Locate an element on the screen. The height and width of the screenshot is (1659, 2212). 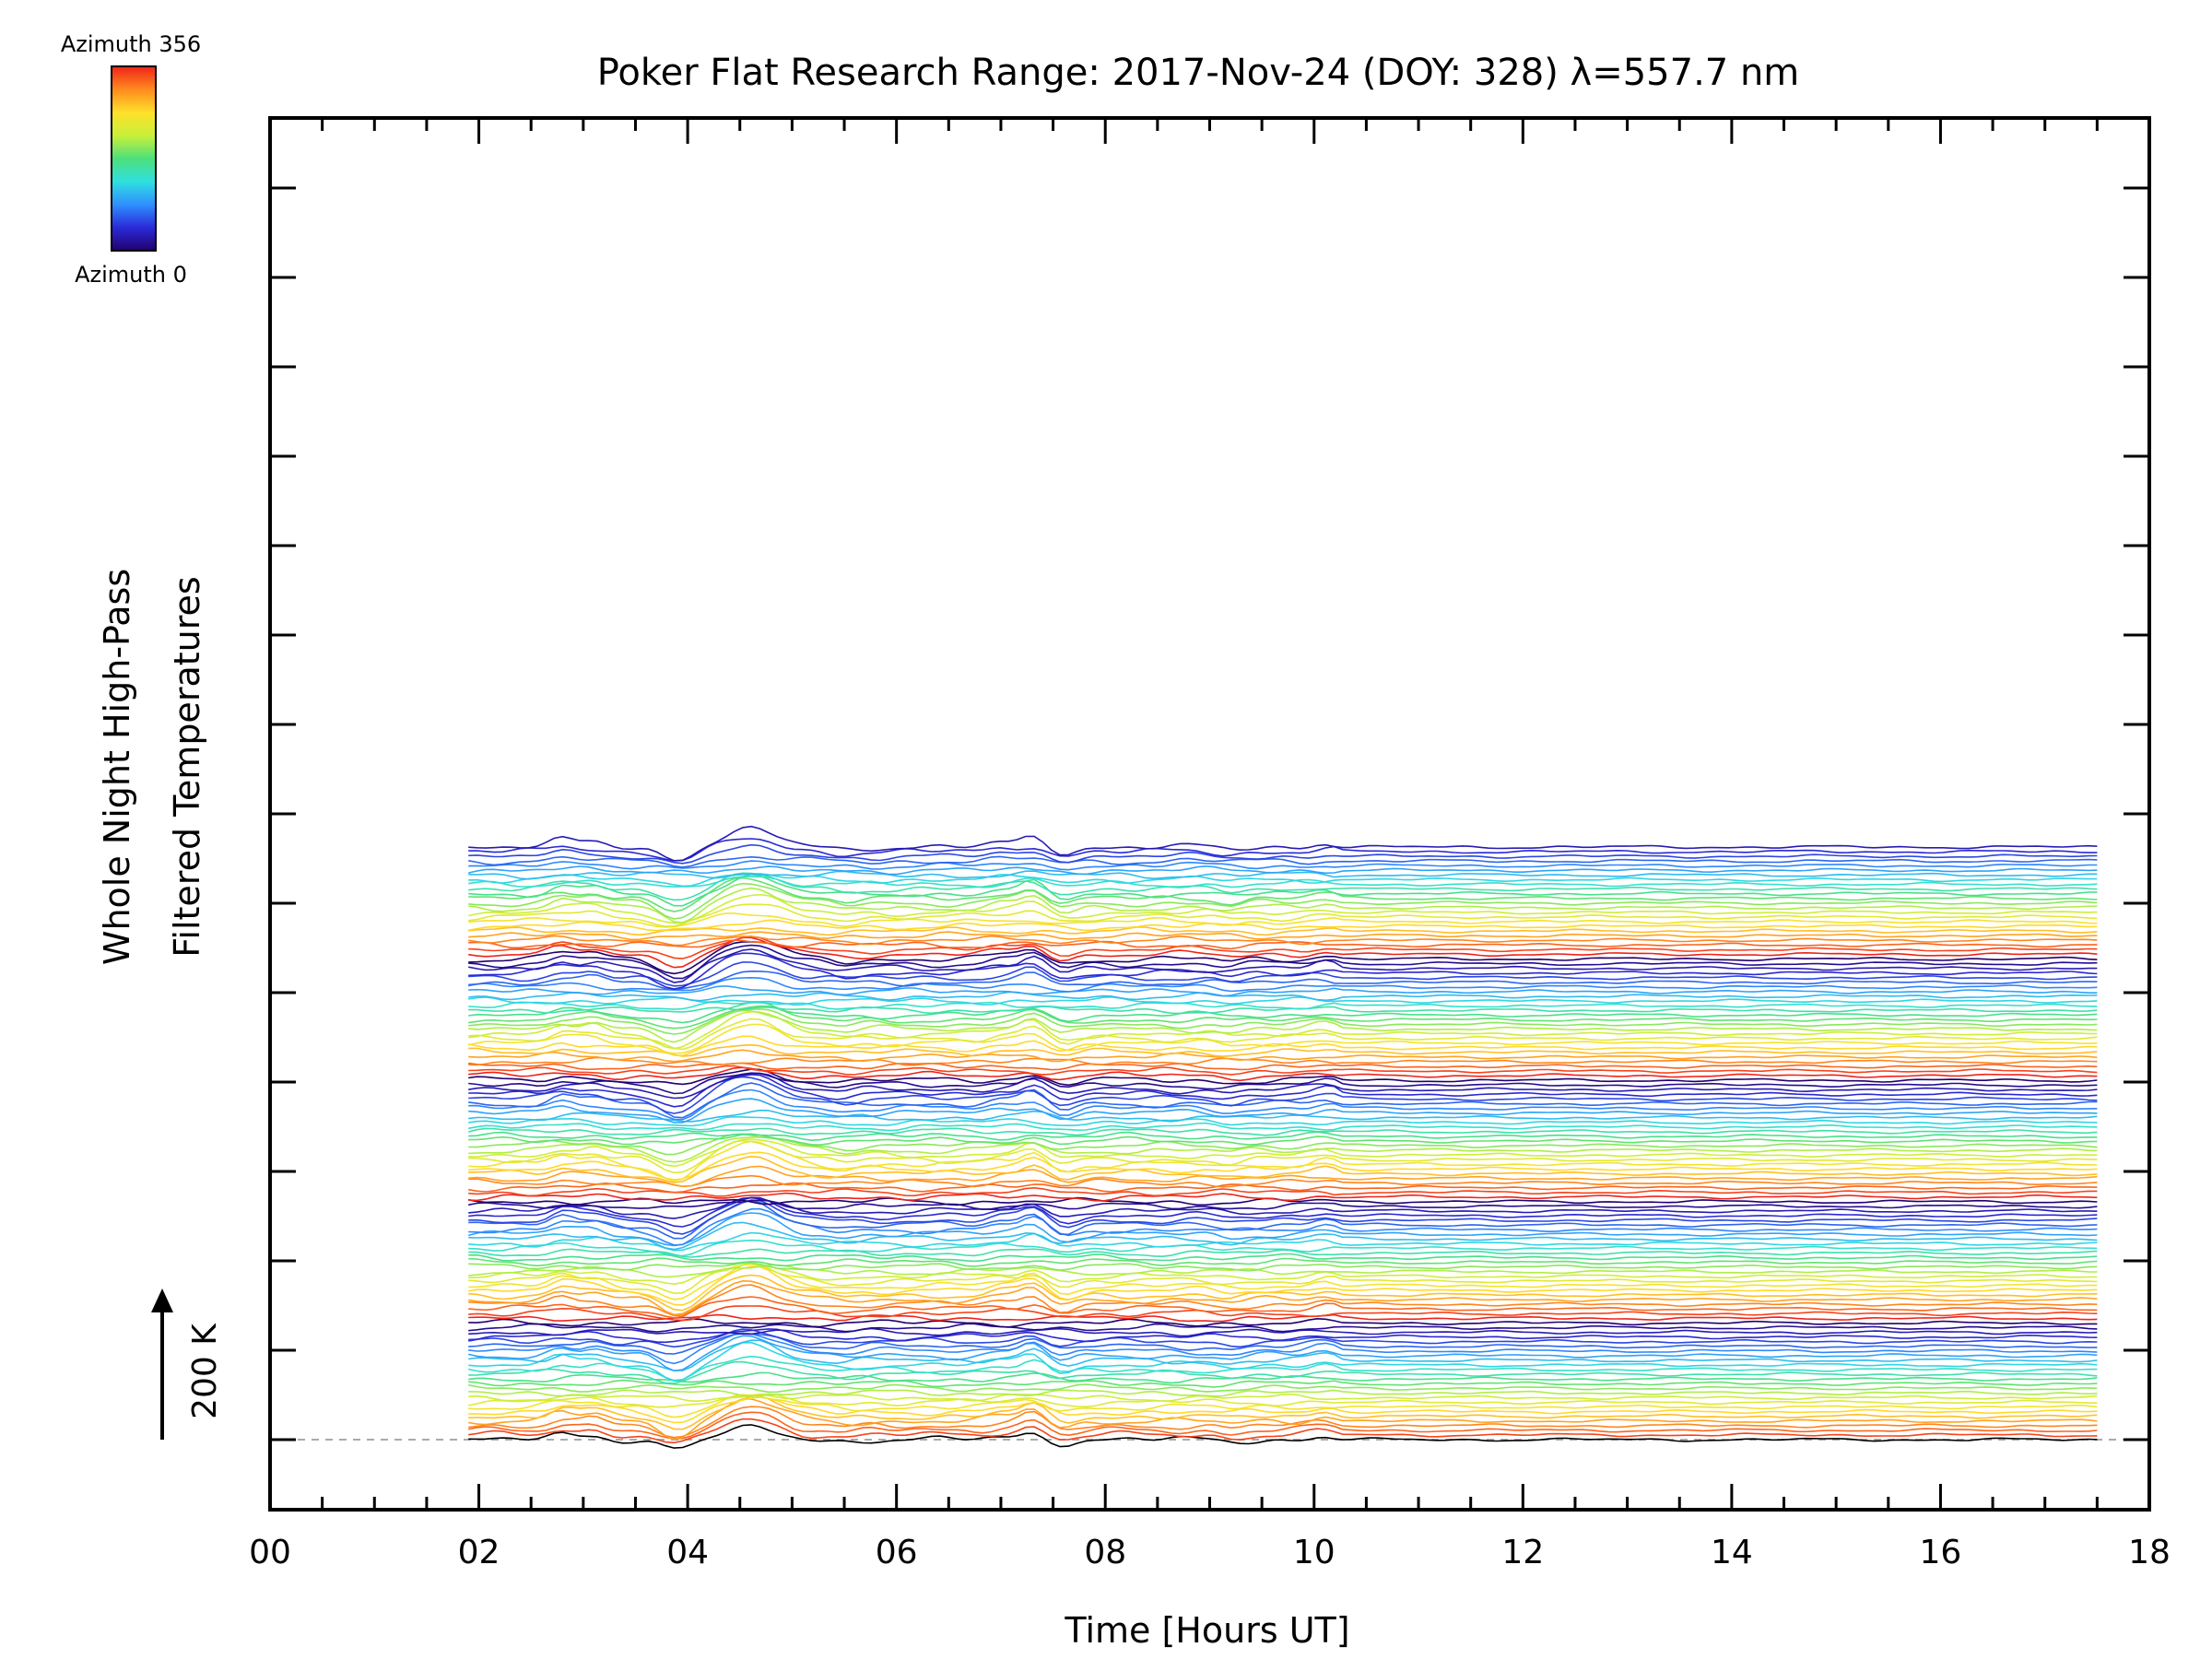
x-tick-label: 08 is located at coordinates (1105, 1552).